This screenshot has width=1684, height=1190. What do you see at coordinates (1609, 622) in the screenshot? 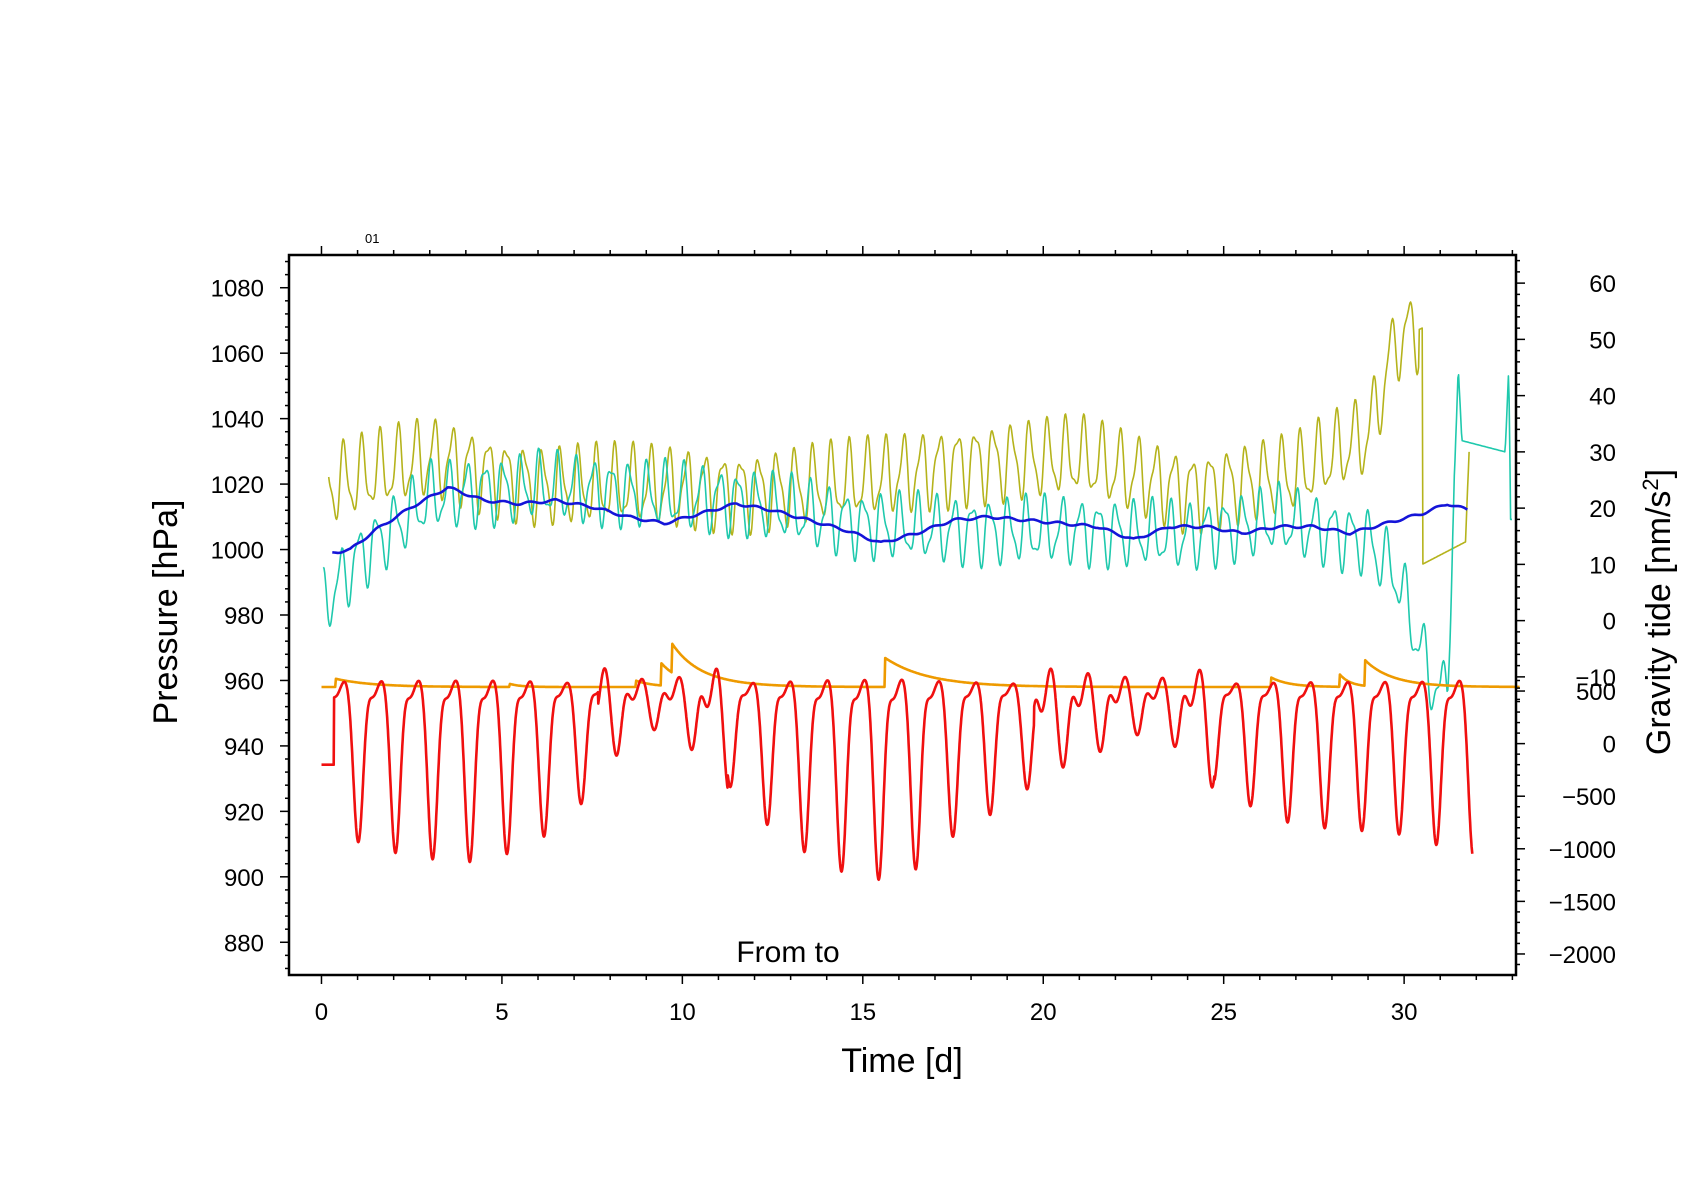
I see `y-right-upper-tick-label: 0` at bounding box center [1609, 622].